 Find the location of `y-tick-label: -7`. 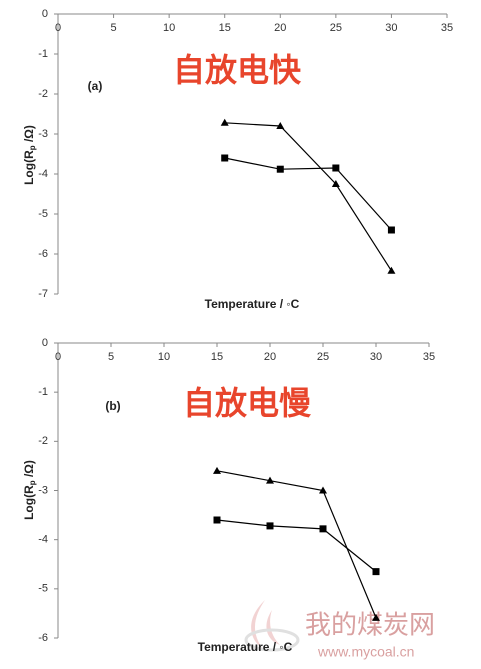

y-tick-label: -7 is located at coordinates (43, 294).